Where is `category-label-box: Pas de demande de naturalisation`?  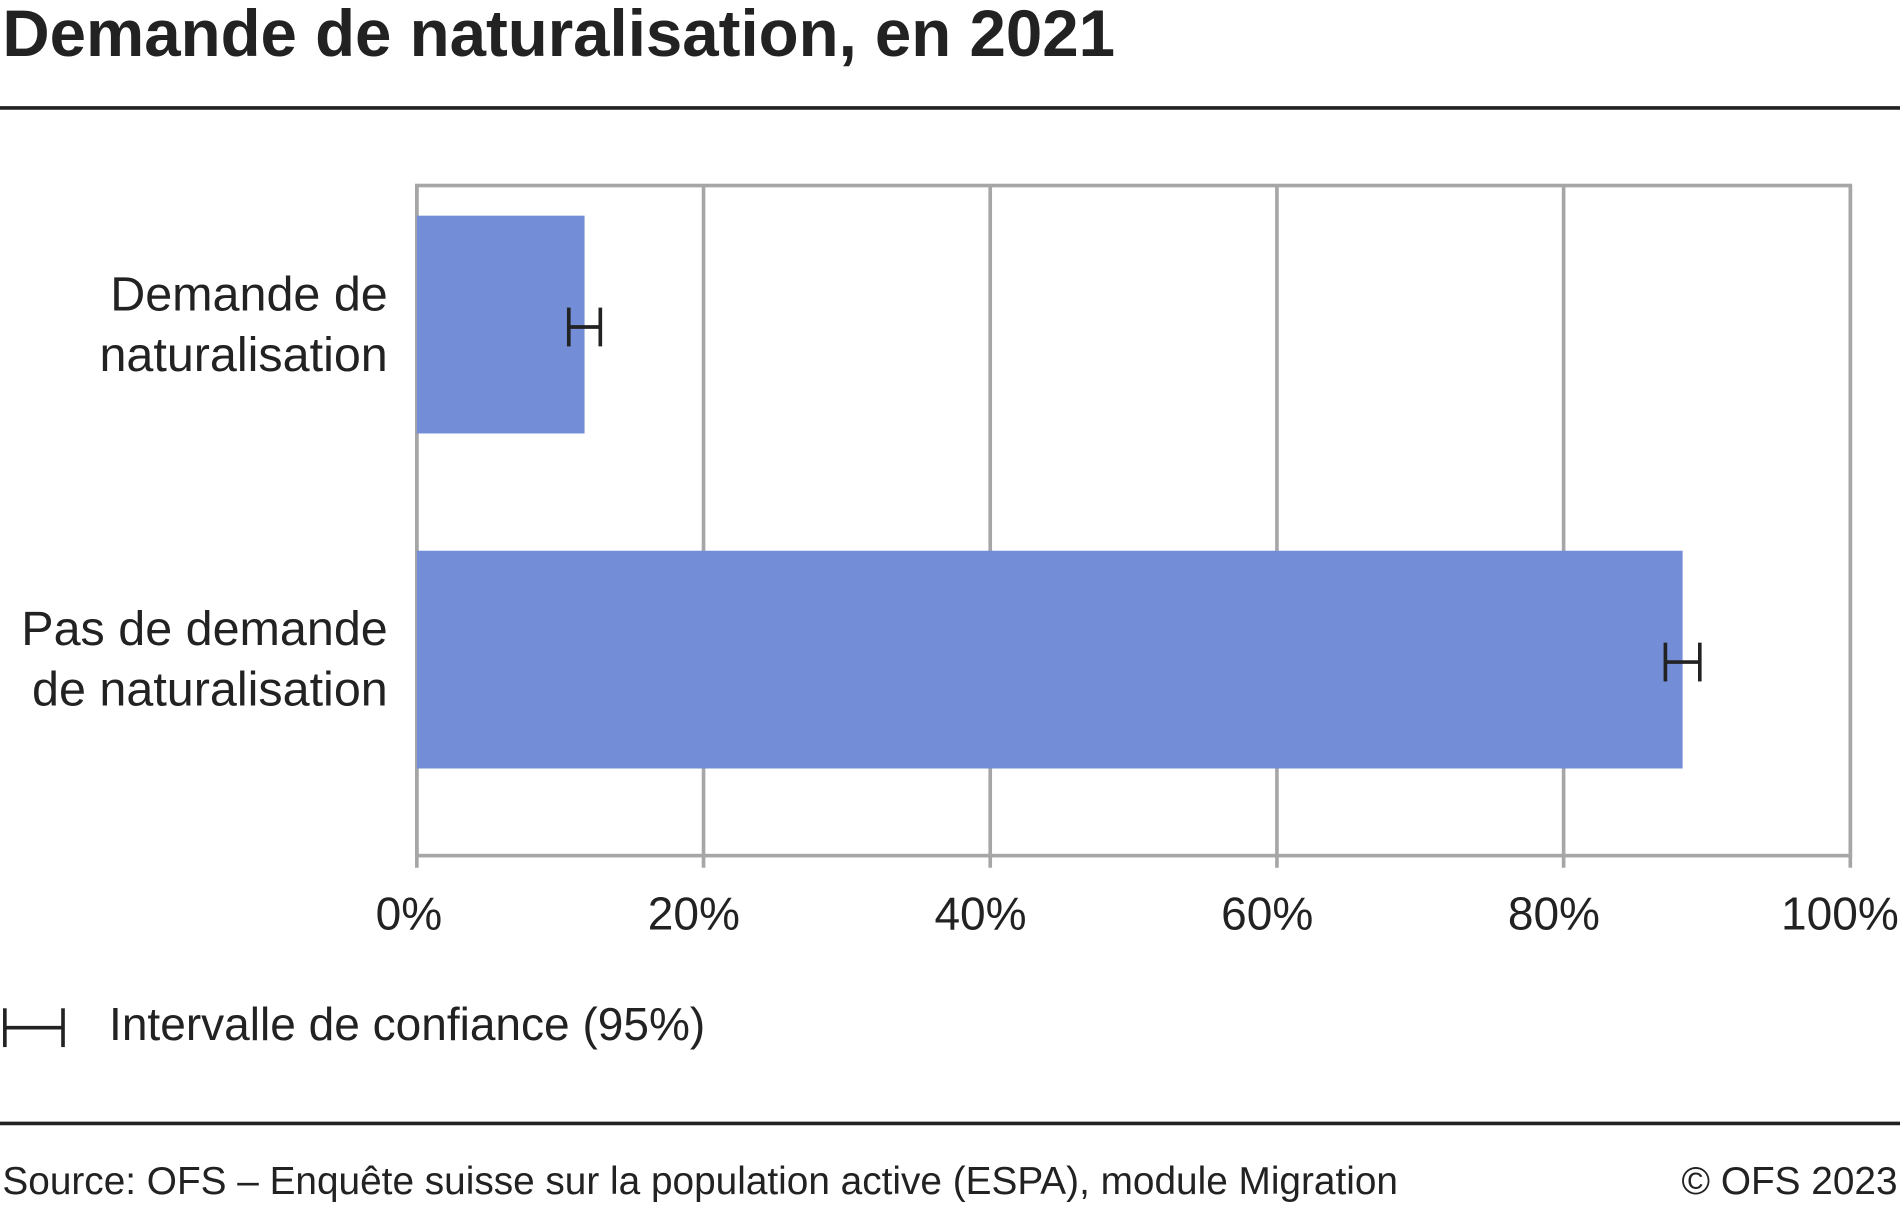
category-label-box: Pas de demande de naturalisation is located at coordinates (204, 659).